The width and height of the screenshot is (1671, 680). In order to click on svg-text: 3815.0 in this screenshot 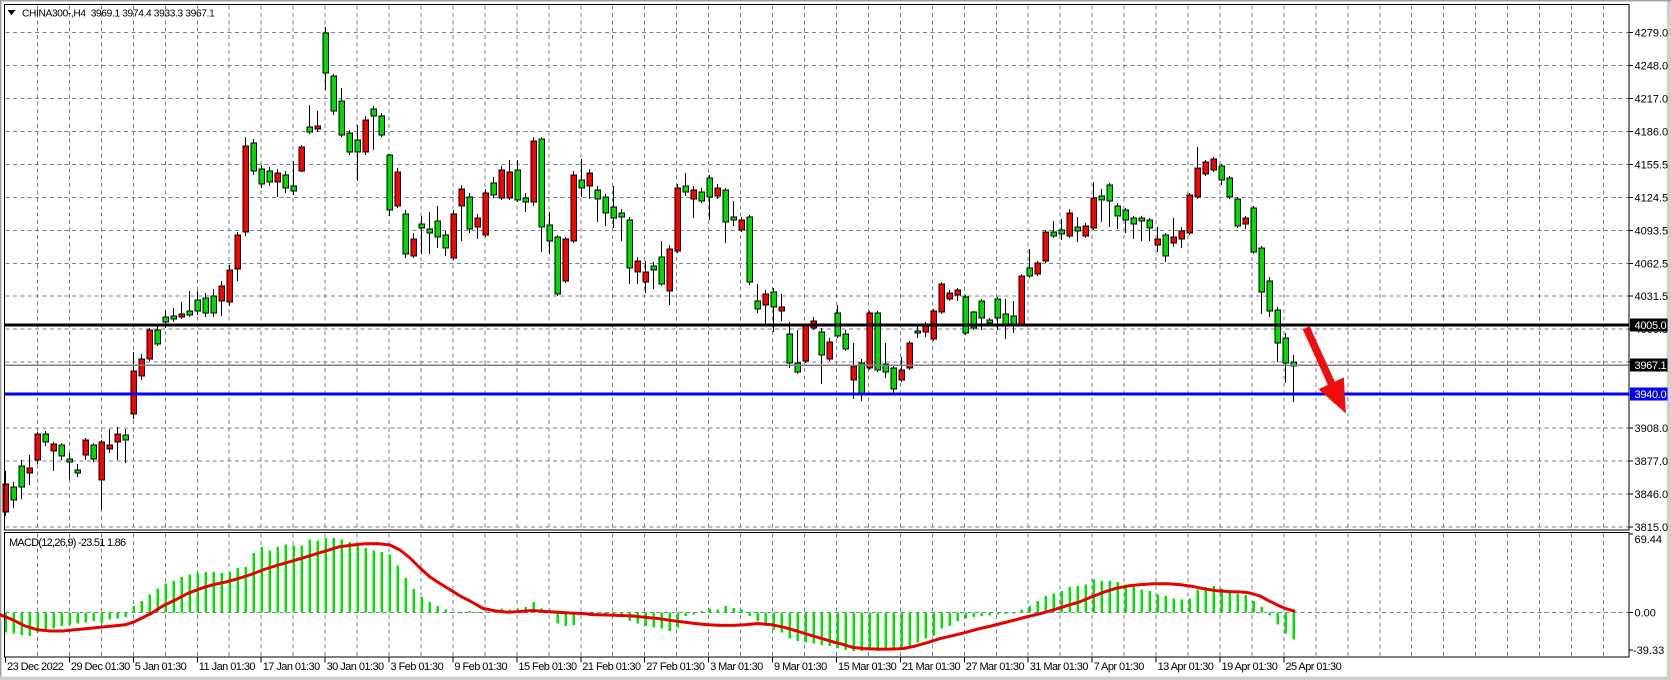, I will do `click(1652, 528)`.